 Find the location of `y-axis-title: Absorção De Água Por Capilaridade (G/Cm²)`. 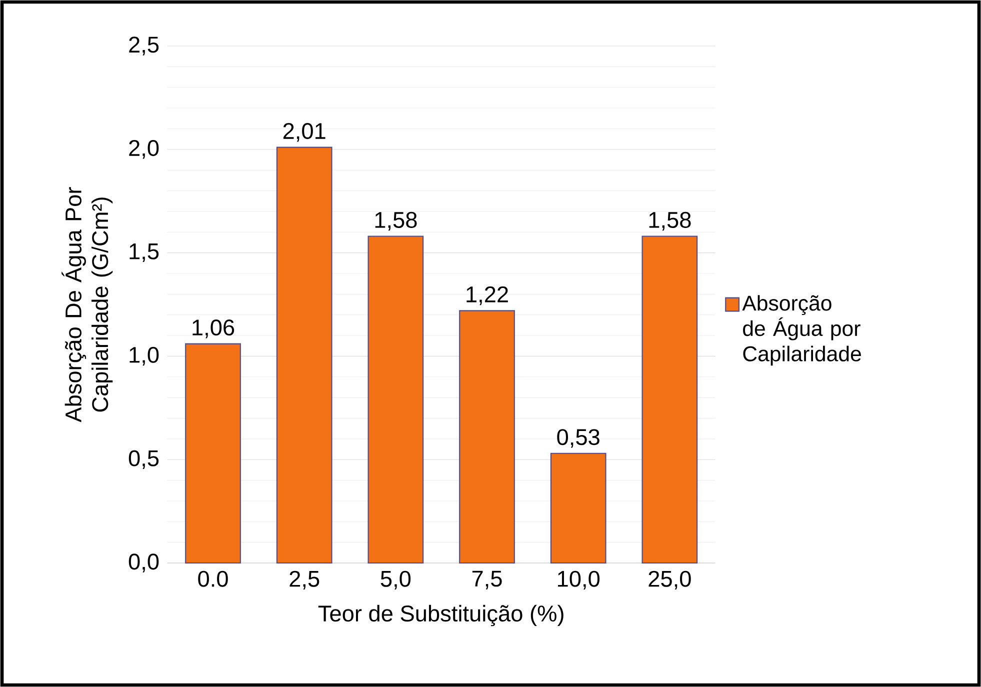

y-axis-title: Absorção De Água Por Capilaridade (G/Cm²) is located at coordinates (87, 304).